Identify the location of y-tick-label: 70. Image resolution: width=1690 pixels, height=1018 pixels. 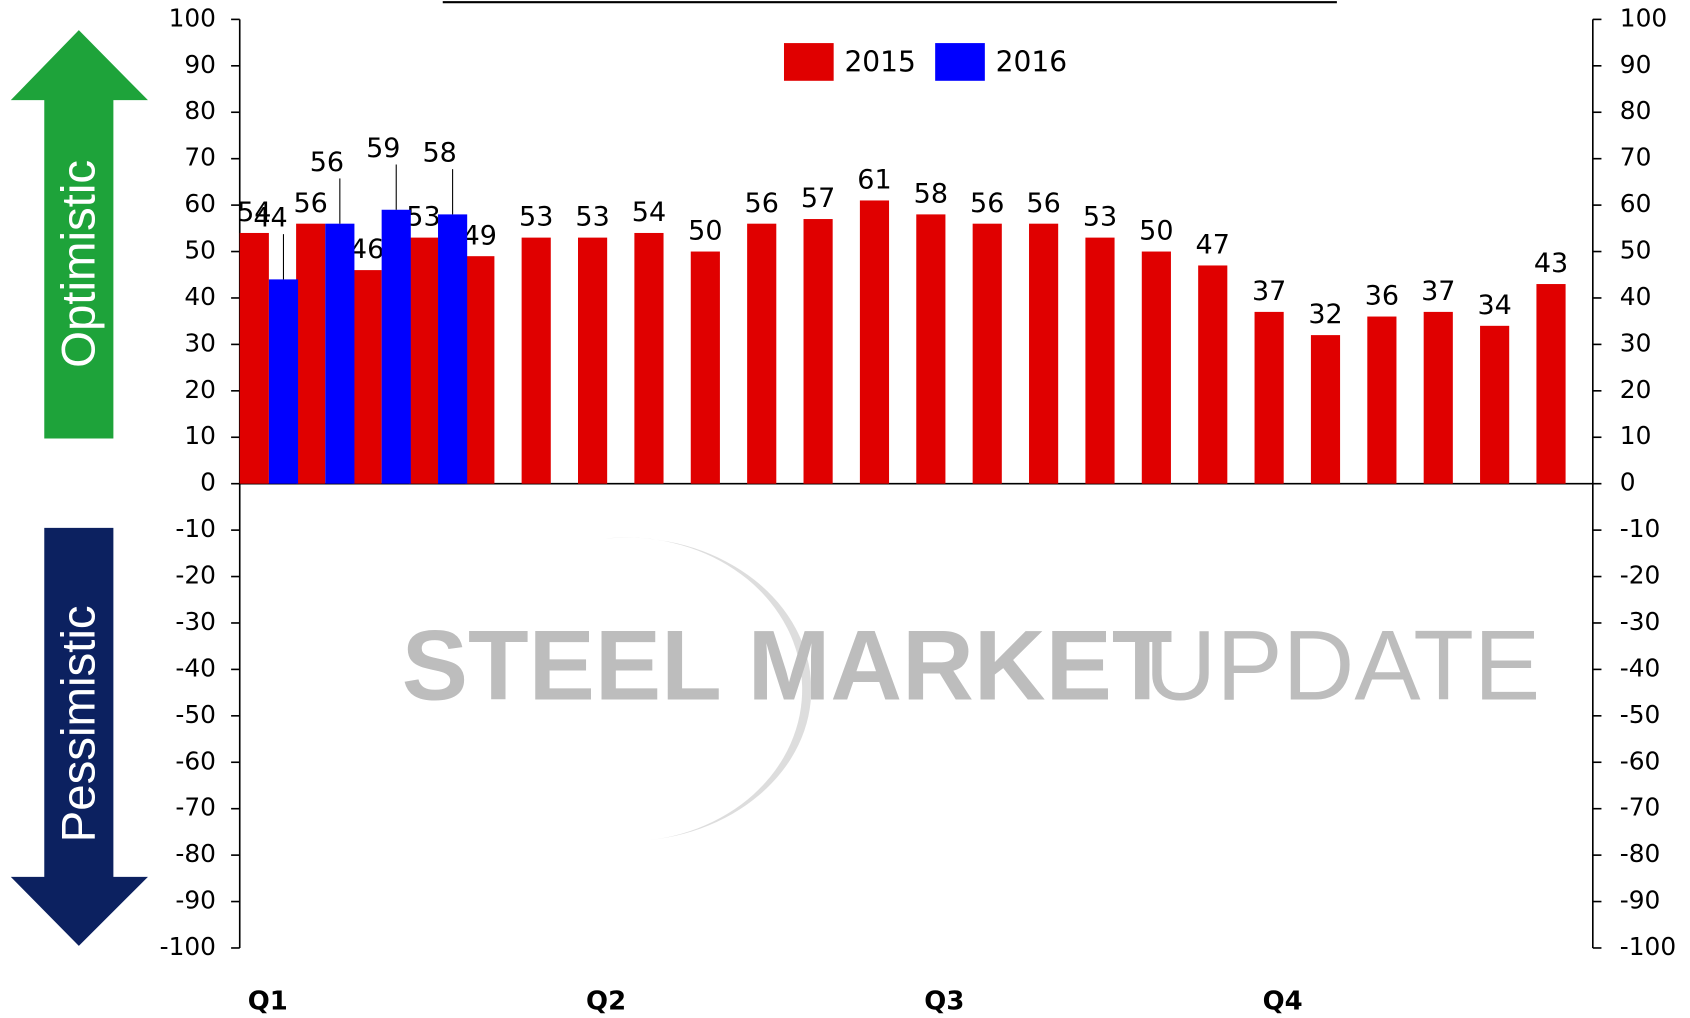
(200, 157).